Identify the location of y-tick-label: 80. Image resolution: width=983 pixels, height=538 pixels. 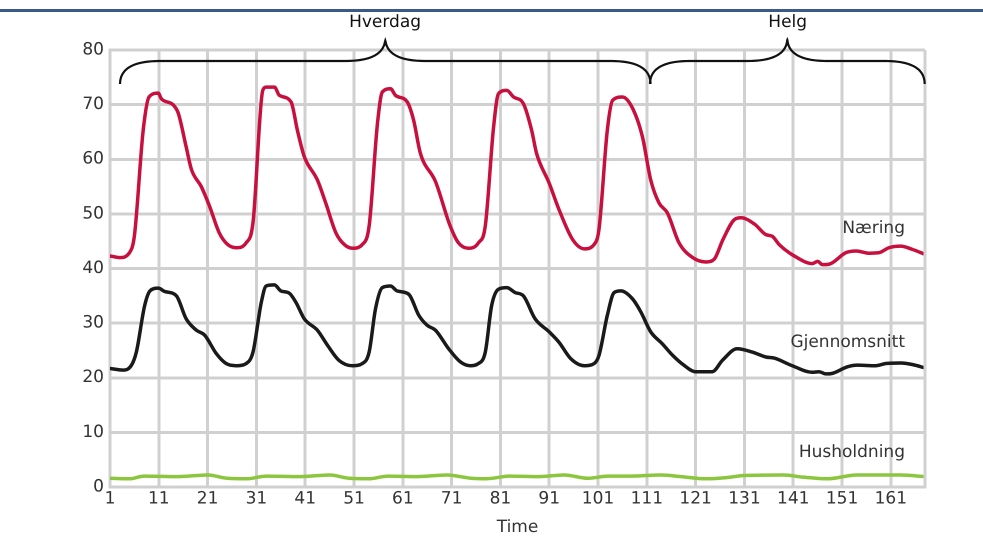
(93, 49).